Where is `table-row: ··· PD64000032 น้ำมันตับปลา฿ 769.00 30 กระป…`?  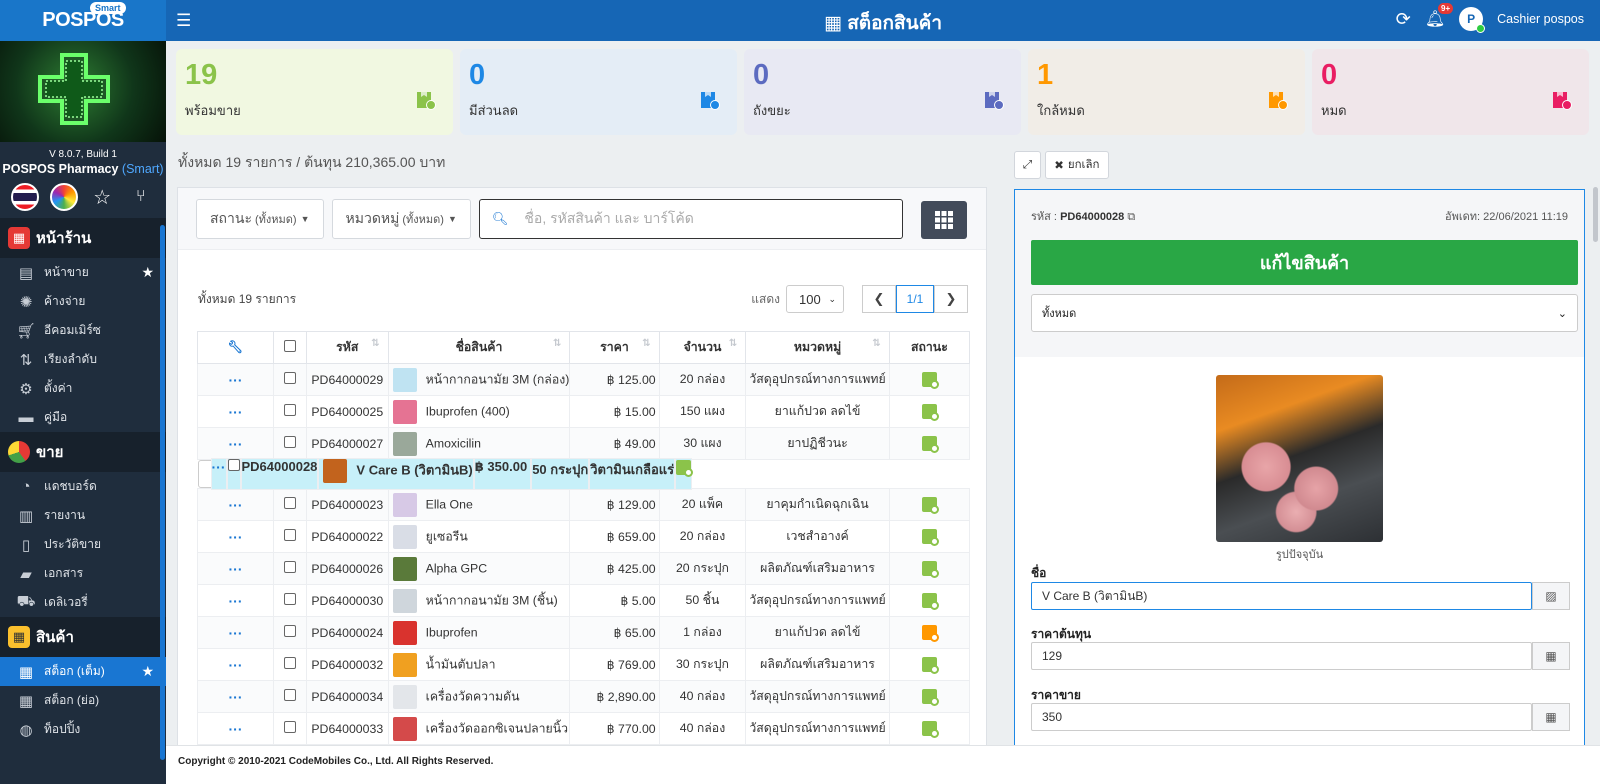 table-row: ··· PD64000032 น้ำมันตับปลา฿ 769.00 30 กระป… is located at coordinates (584, 664).